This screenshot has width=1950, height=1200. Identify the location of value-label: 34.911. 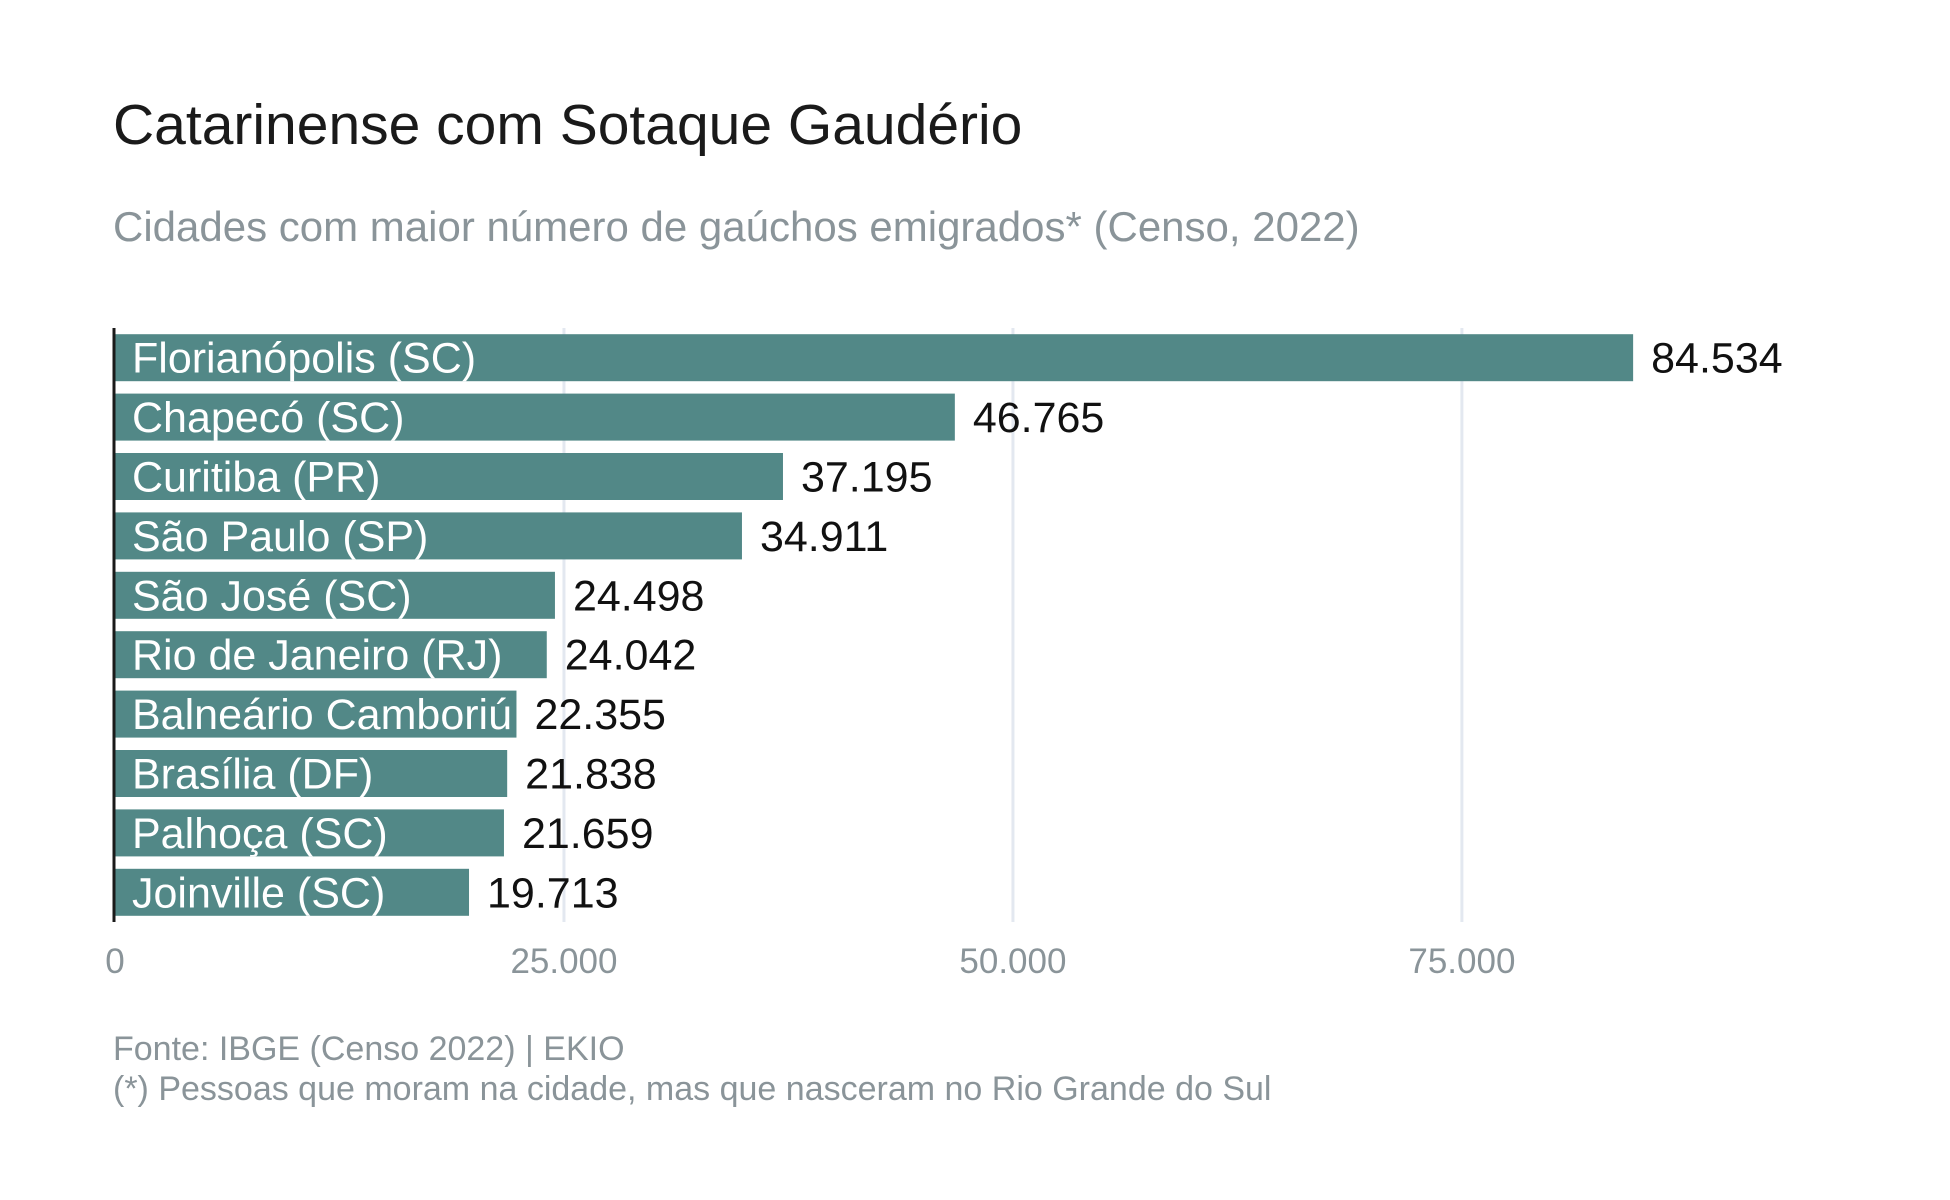
(824, 537).